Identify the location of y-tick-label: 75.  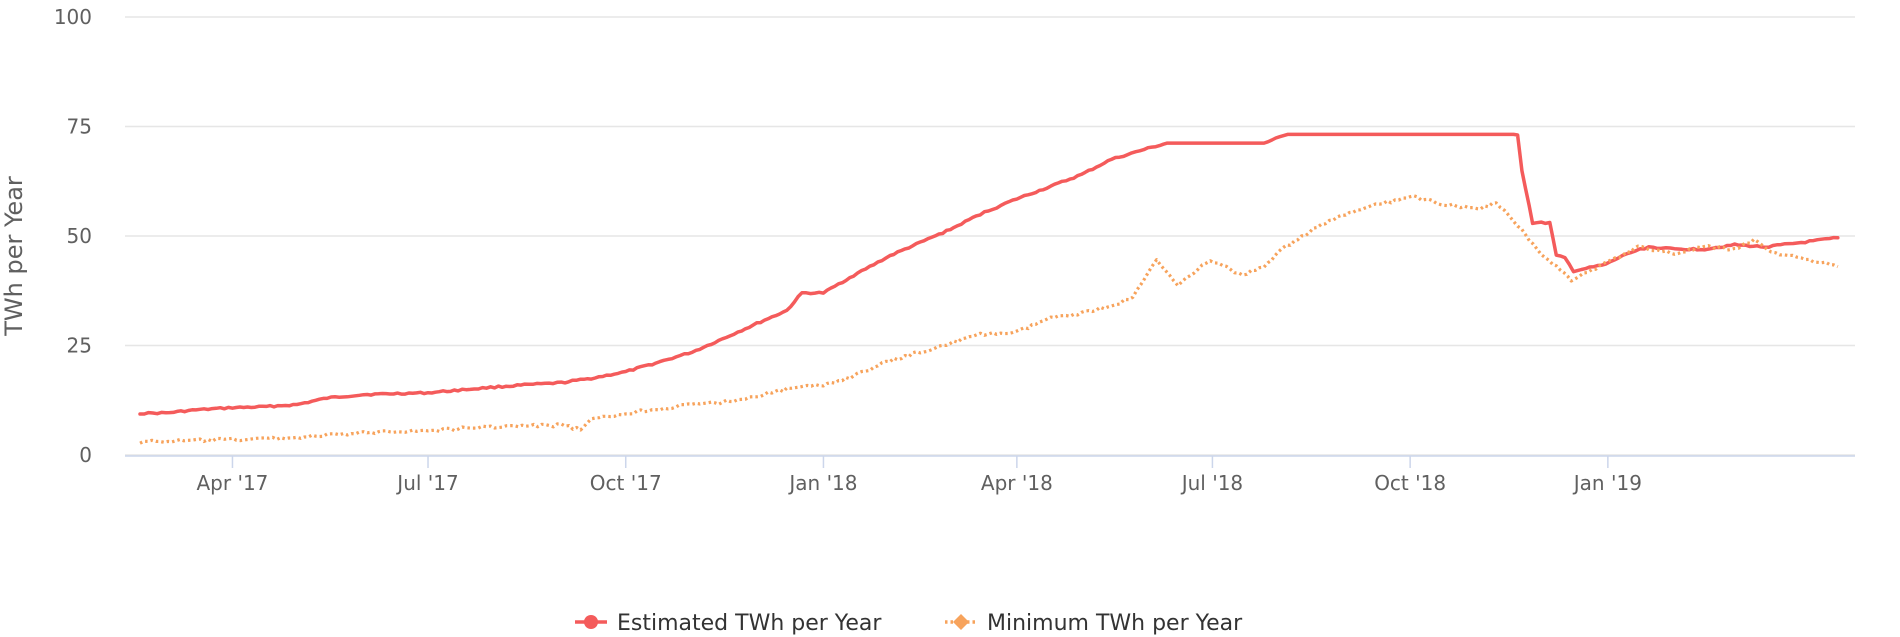
(79, 127).